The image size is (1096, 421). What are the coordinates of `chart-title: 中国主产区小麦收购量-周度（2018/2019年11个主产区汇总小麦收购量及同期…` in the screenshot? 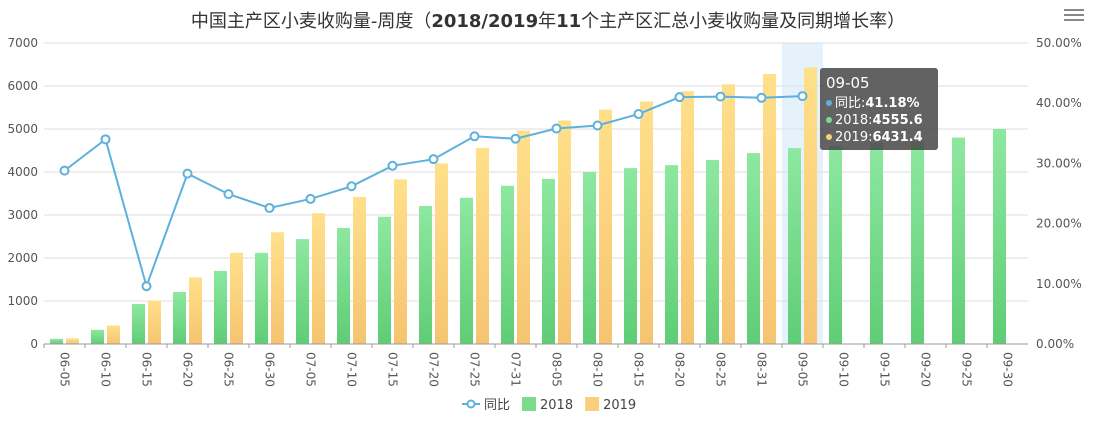 It's located at (548, 21).